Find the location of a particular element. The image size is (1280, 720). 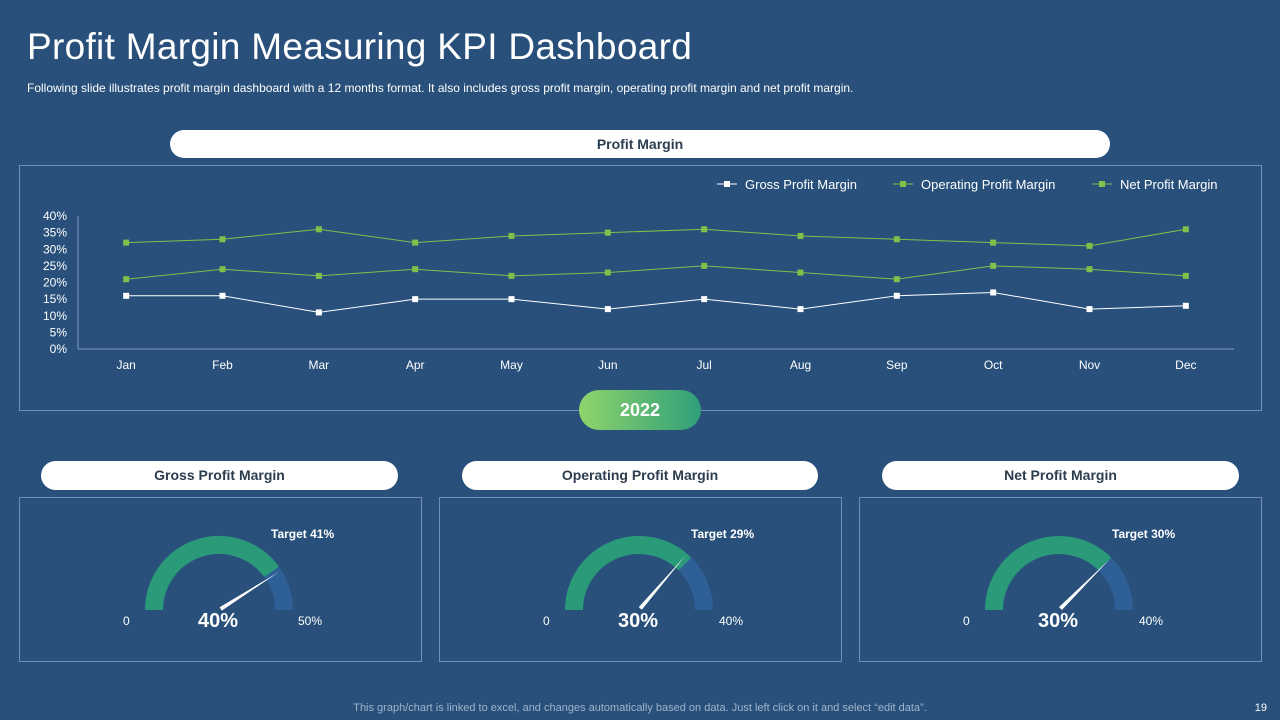

gauge-net is located at coordinates (1061, 580).